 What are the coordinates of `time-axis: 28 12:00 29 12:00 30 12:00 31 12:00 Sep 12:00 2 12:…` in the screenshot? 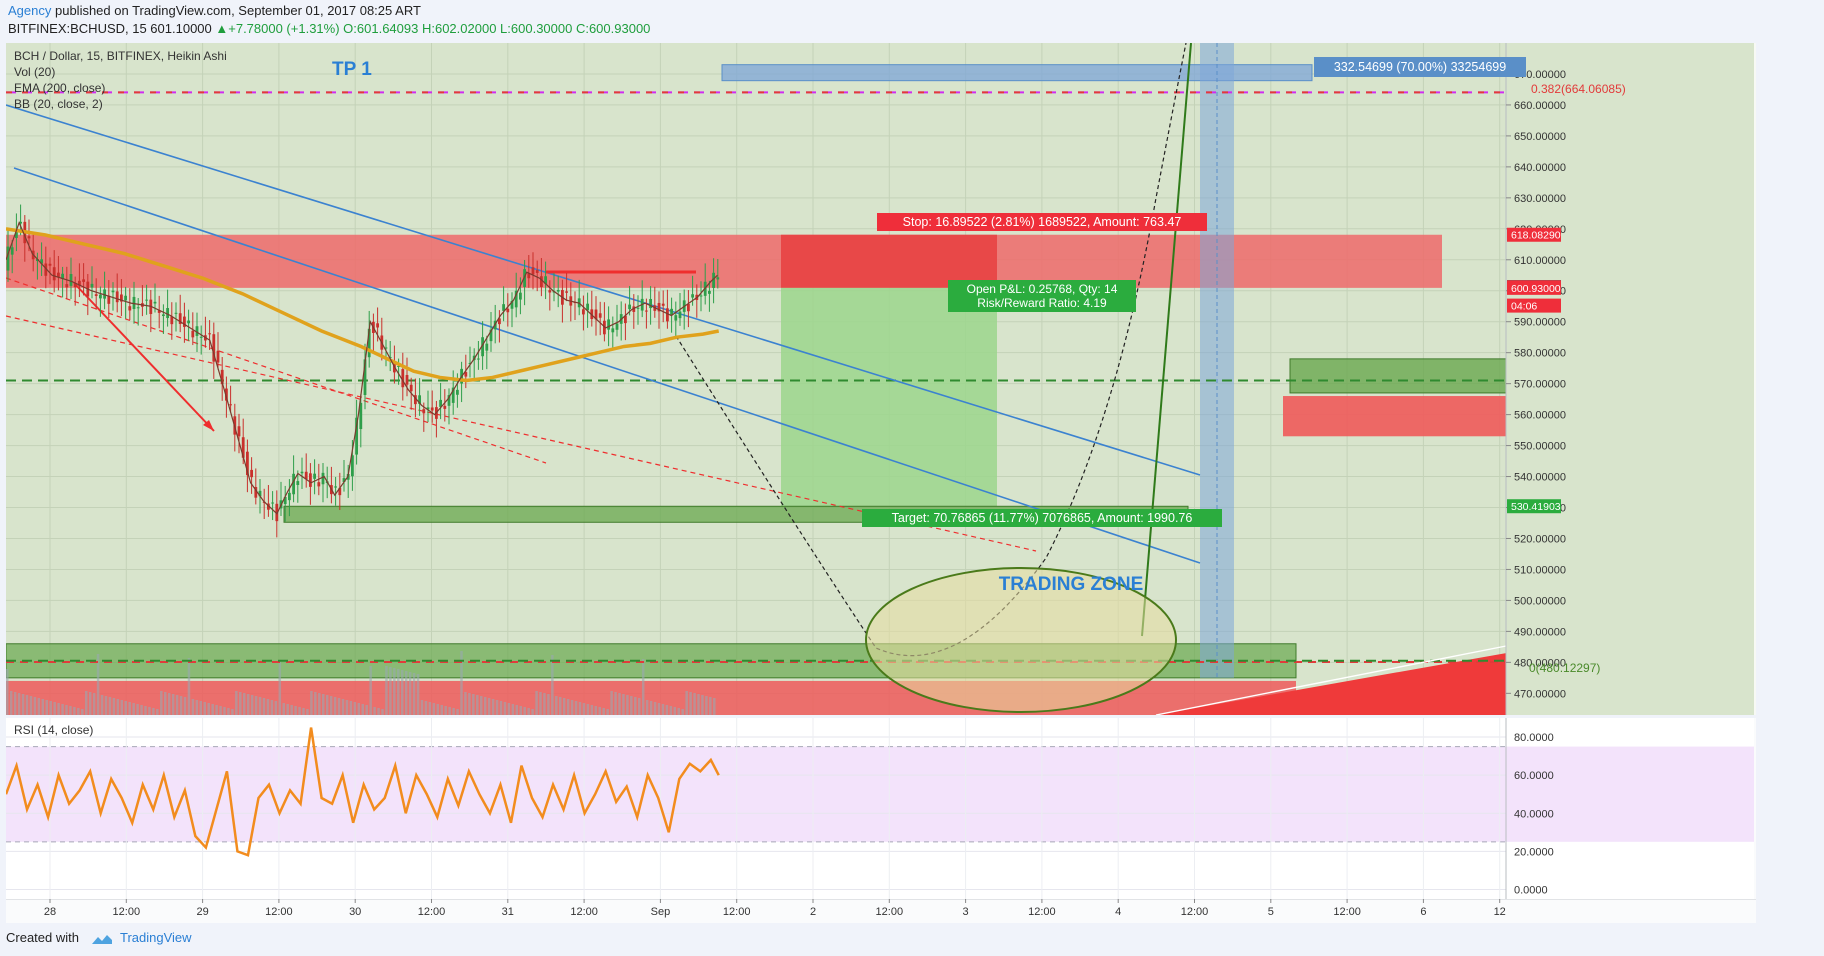 It's located at (881, 911).